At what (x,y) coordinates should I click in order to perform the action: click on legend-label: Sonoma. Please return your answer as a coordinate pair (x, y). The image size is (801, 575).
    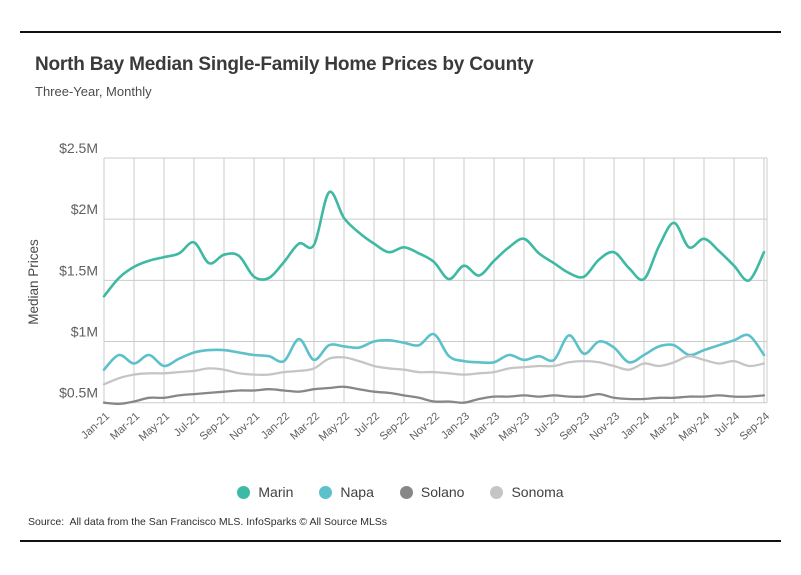
    Looking at the image, I should click on (537, 492).